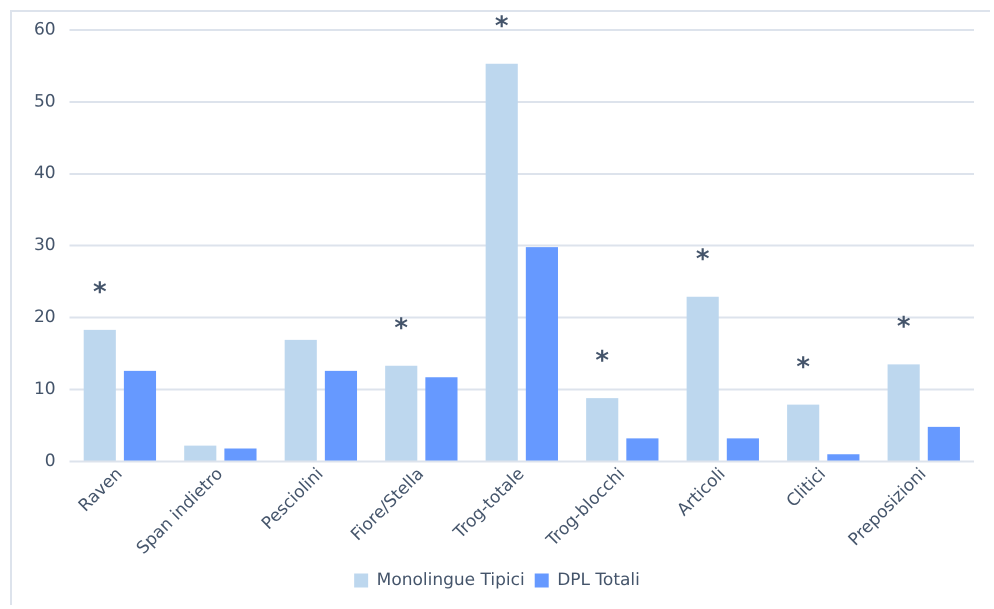 This screenshot has height=609, width=994. What do you see at coordinates (598, 580) in the screenshot?
I see `legend-label: DPL Totali` at bounding box center [598, 580].